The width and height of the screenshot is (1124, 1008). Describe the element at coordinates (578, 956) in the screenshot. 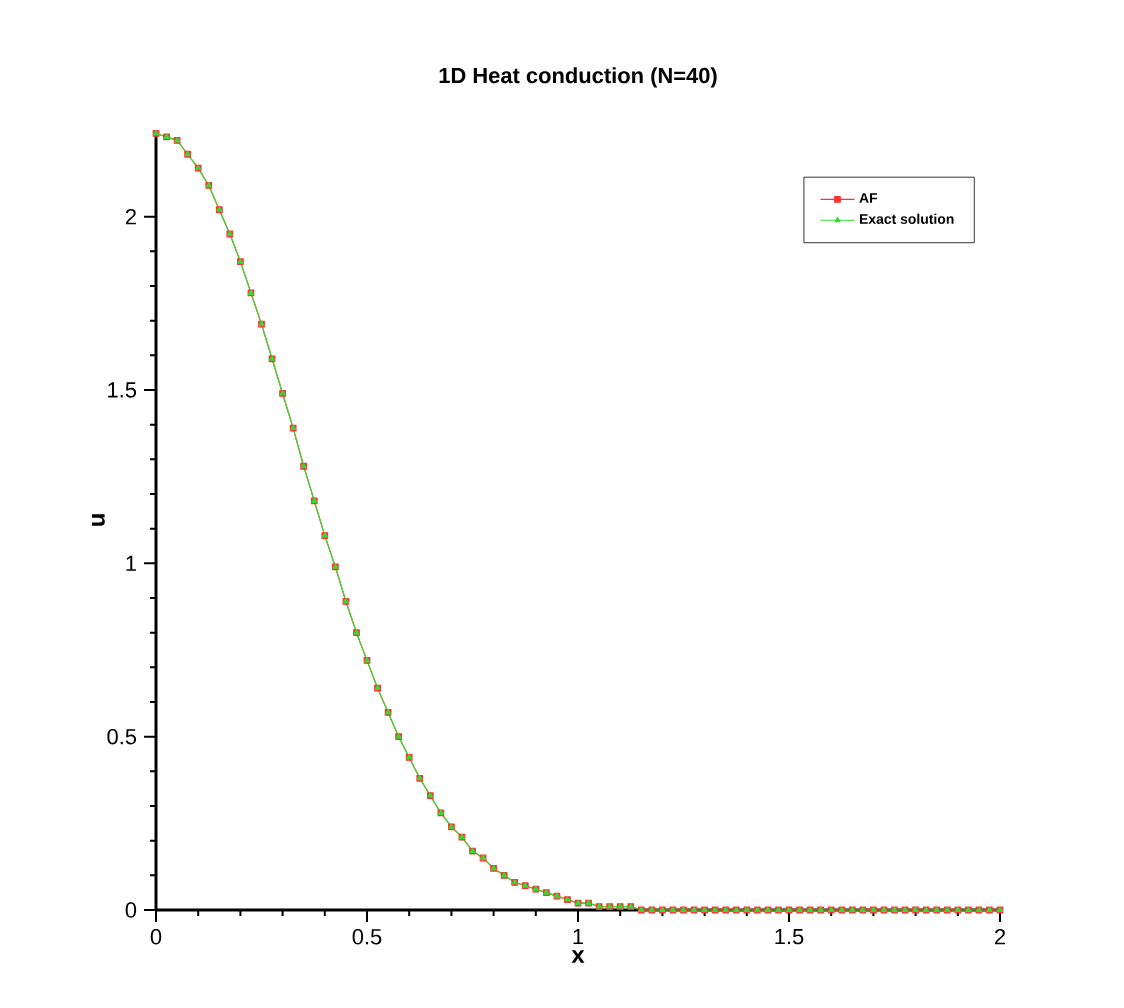

I see `x-axis-title: x` at that location.